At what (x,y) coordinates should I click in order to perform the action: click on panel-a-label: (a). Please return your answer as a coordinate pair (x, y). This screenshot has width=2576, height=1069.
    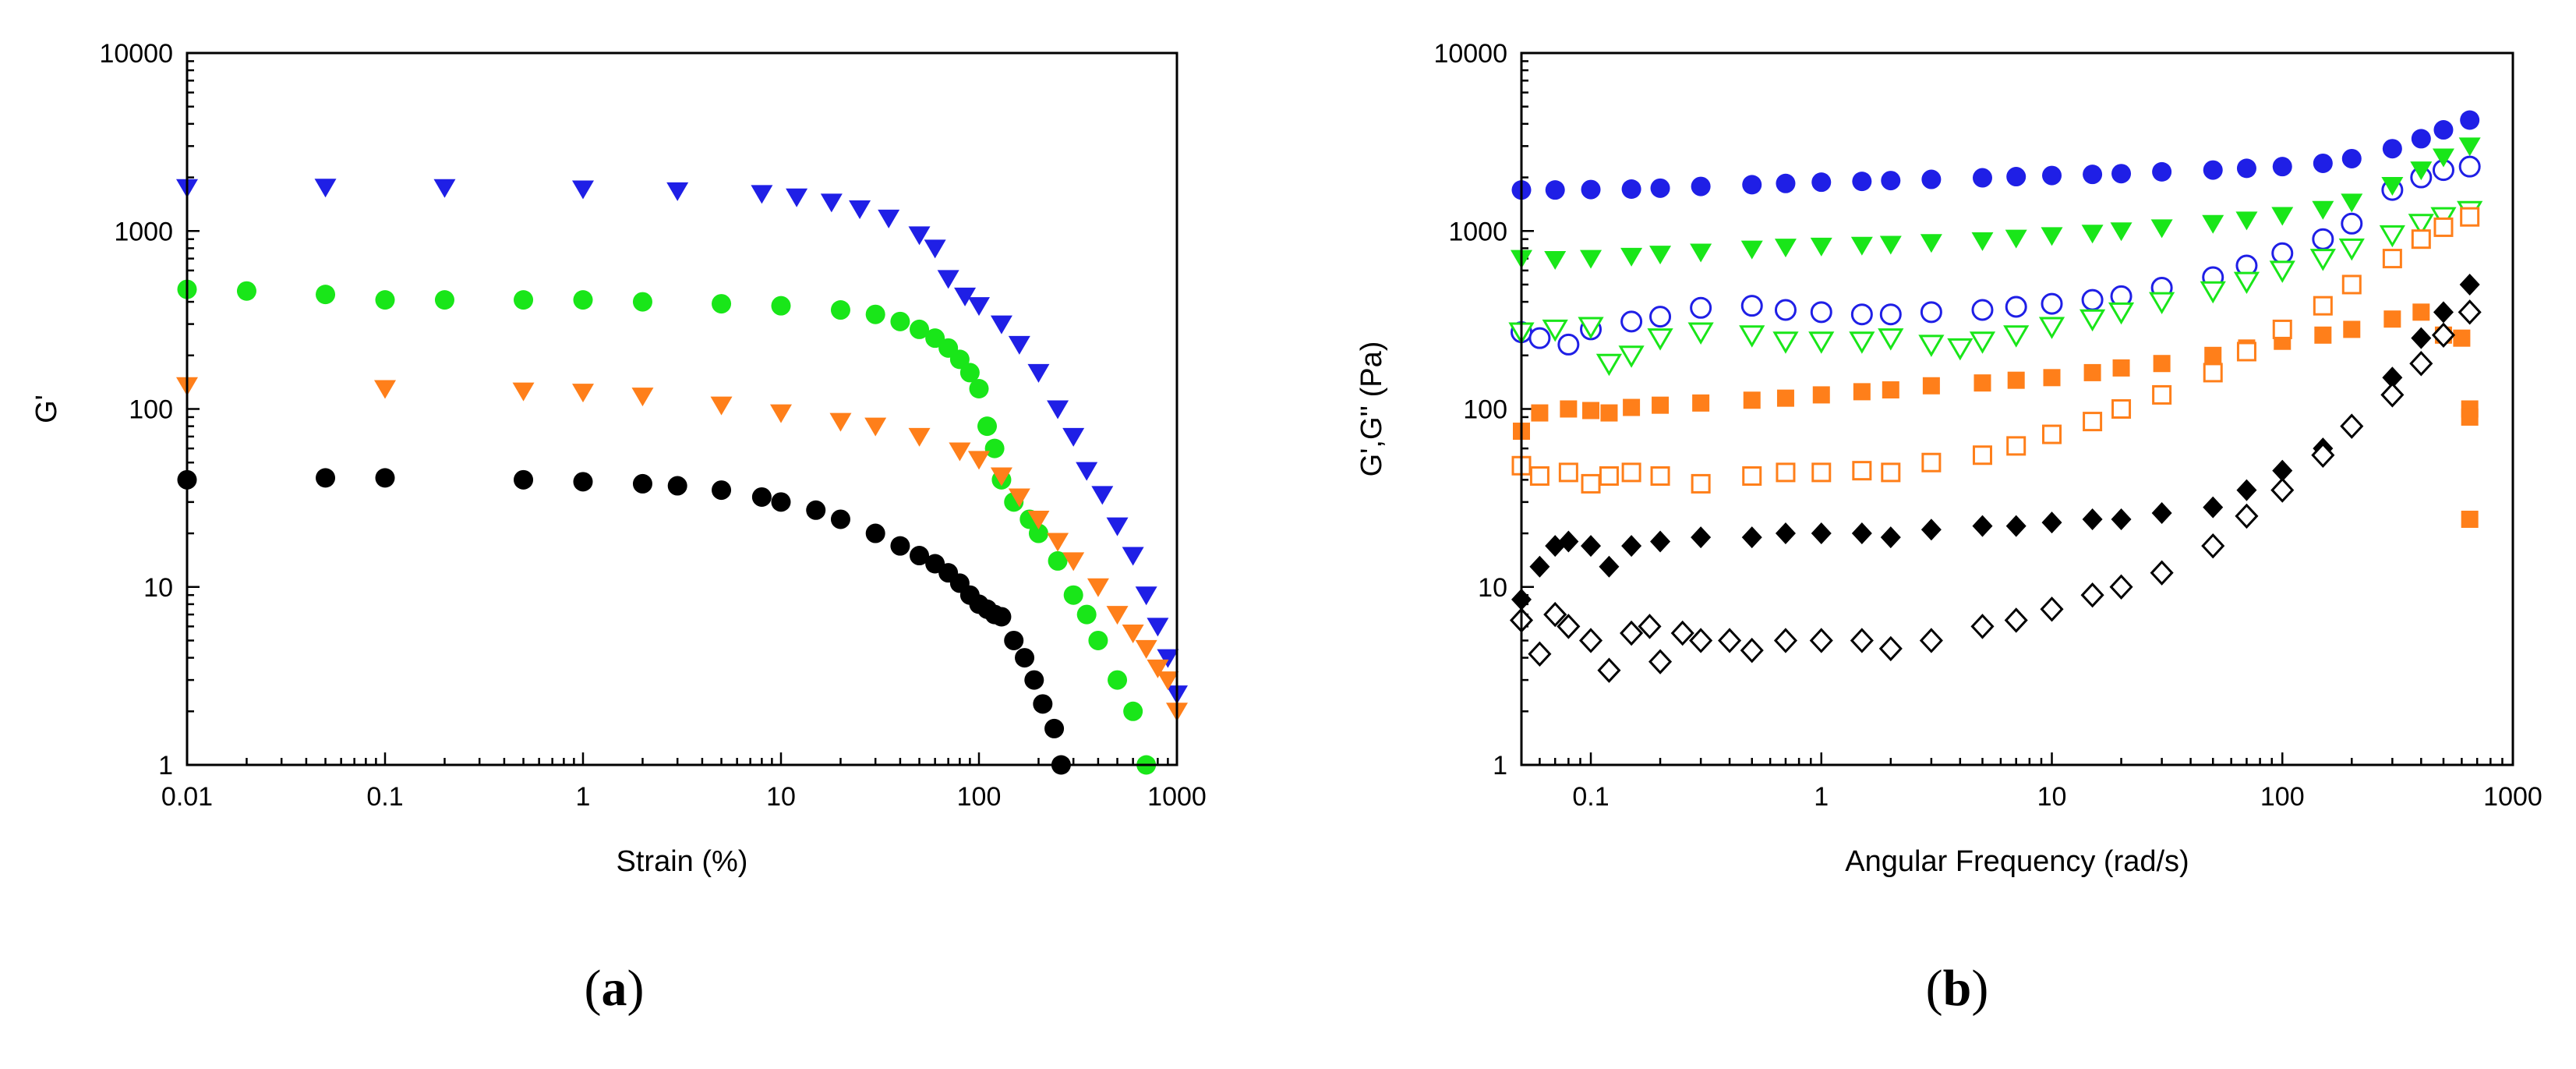
    Looking at the image, I should click on (615, 988).